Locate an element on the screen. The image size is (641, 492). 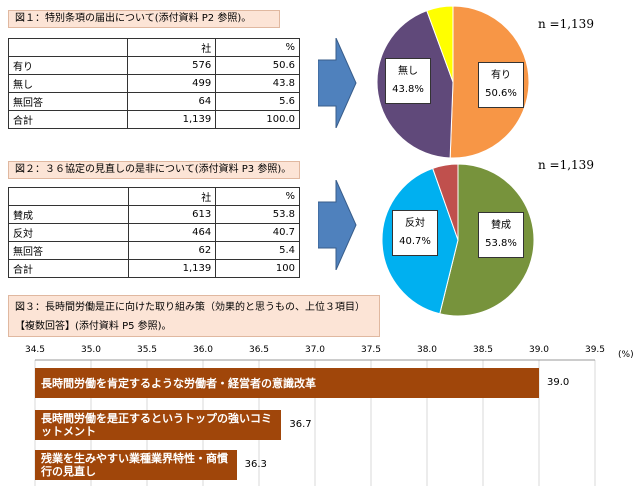
fig1-caption: 図１：特別条項の届出について(添付資料 P2 参照)。 is located at coordinates (144, 19).